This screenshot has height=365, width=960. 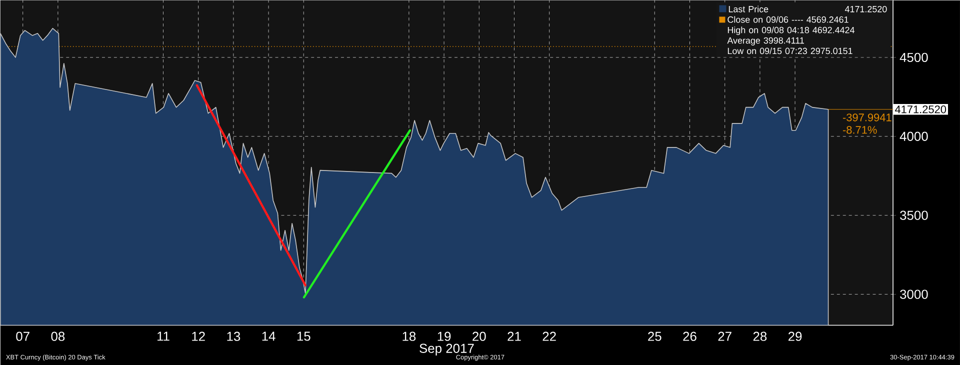 What do you see at coordinates (914, 215) in the screenshot?
I see `y-tick-label: 3500` at bounding box center [914, 215].